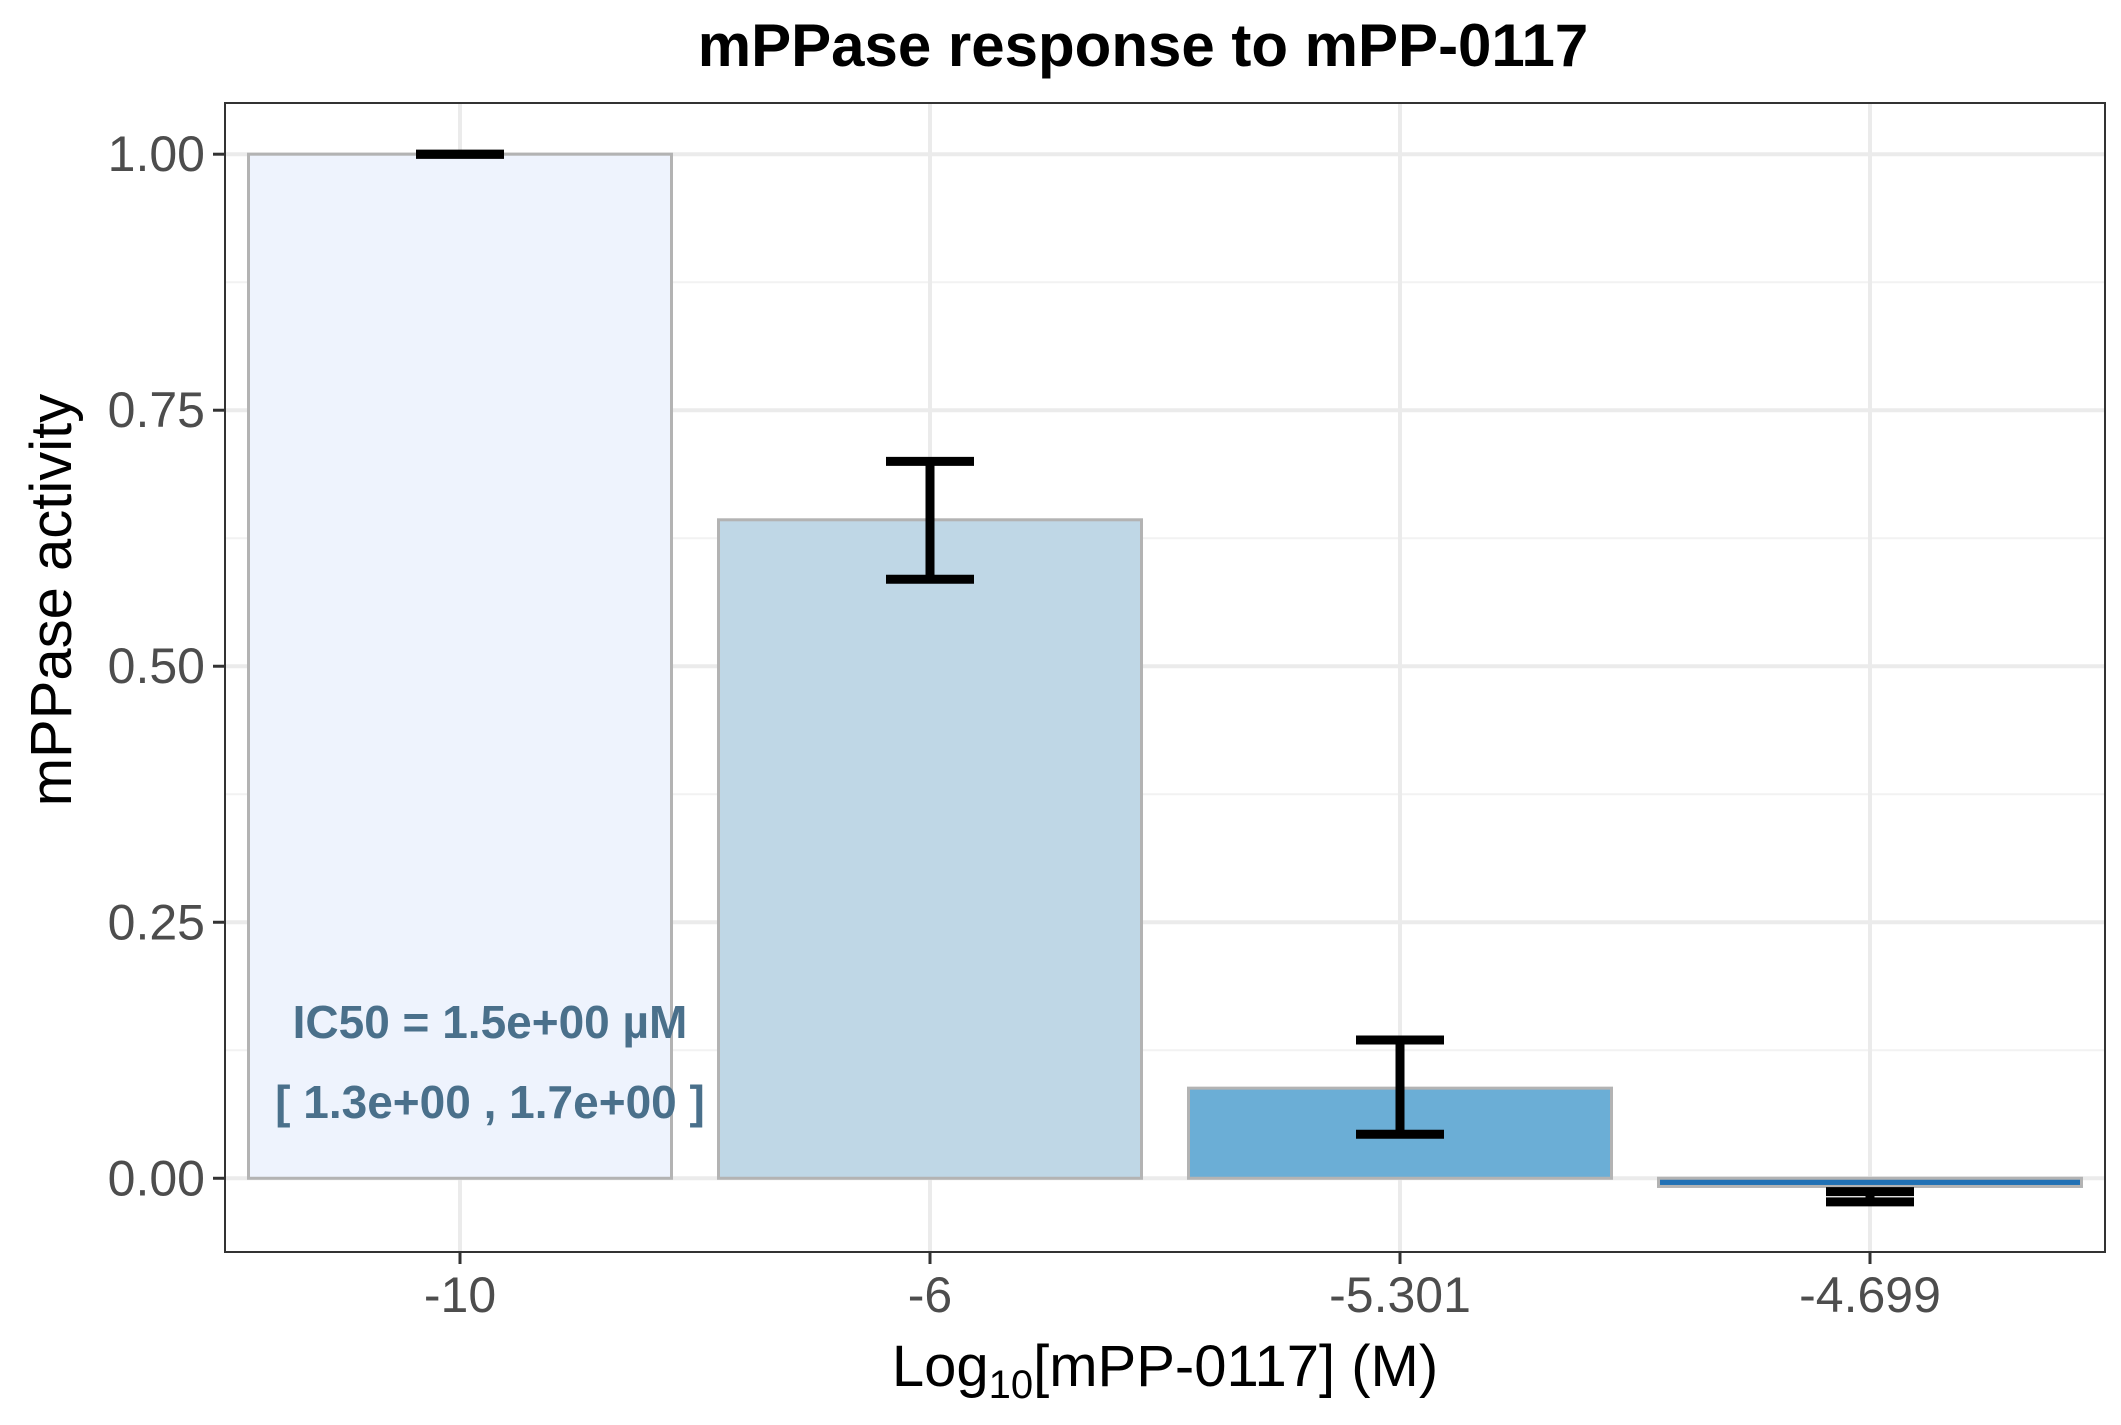  Describe the element at coordinates (1870, 1295) in the screenshot. I see `x-tick-label: -4.699` at that location.